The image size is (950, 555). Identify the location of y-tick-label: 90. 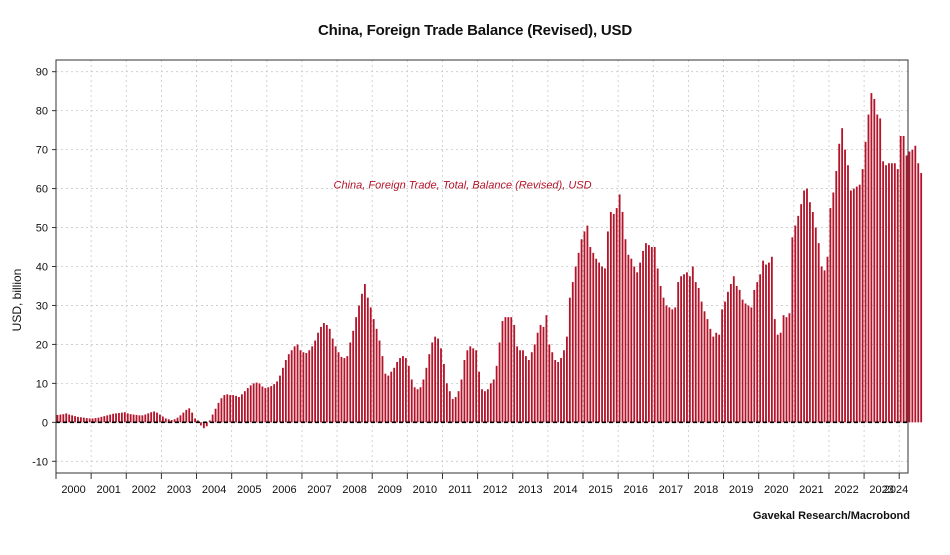
(42, 73).